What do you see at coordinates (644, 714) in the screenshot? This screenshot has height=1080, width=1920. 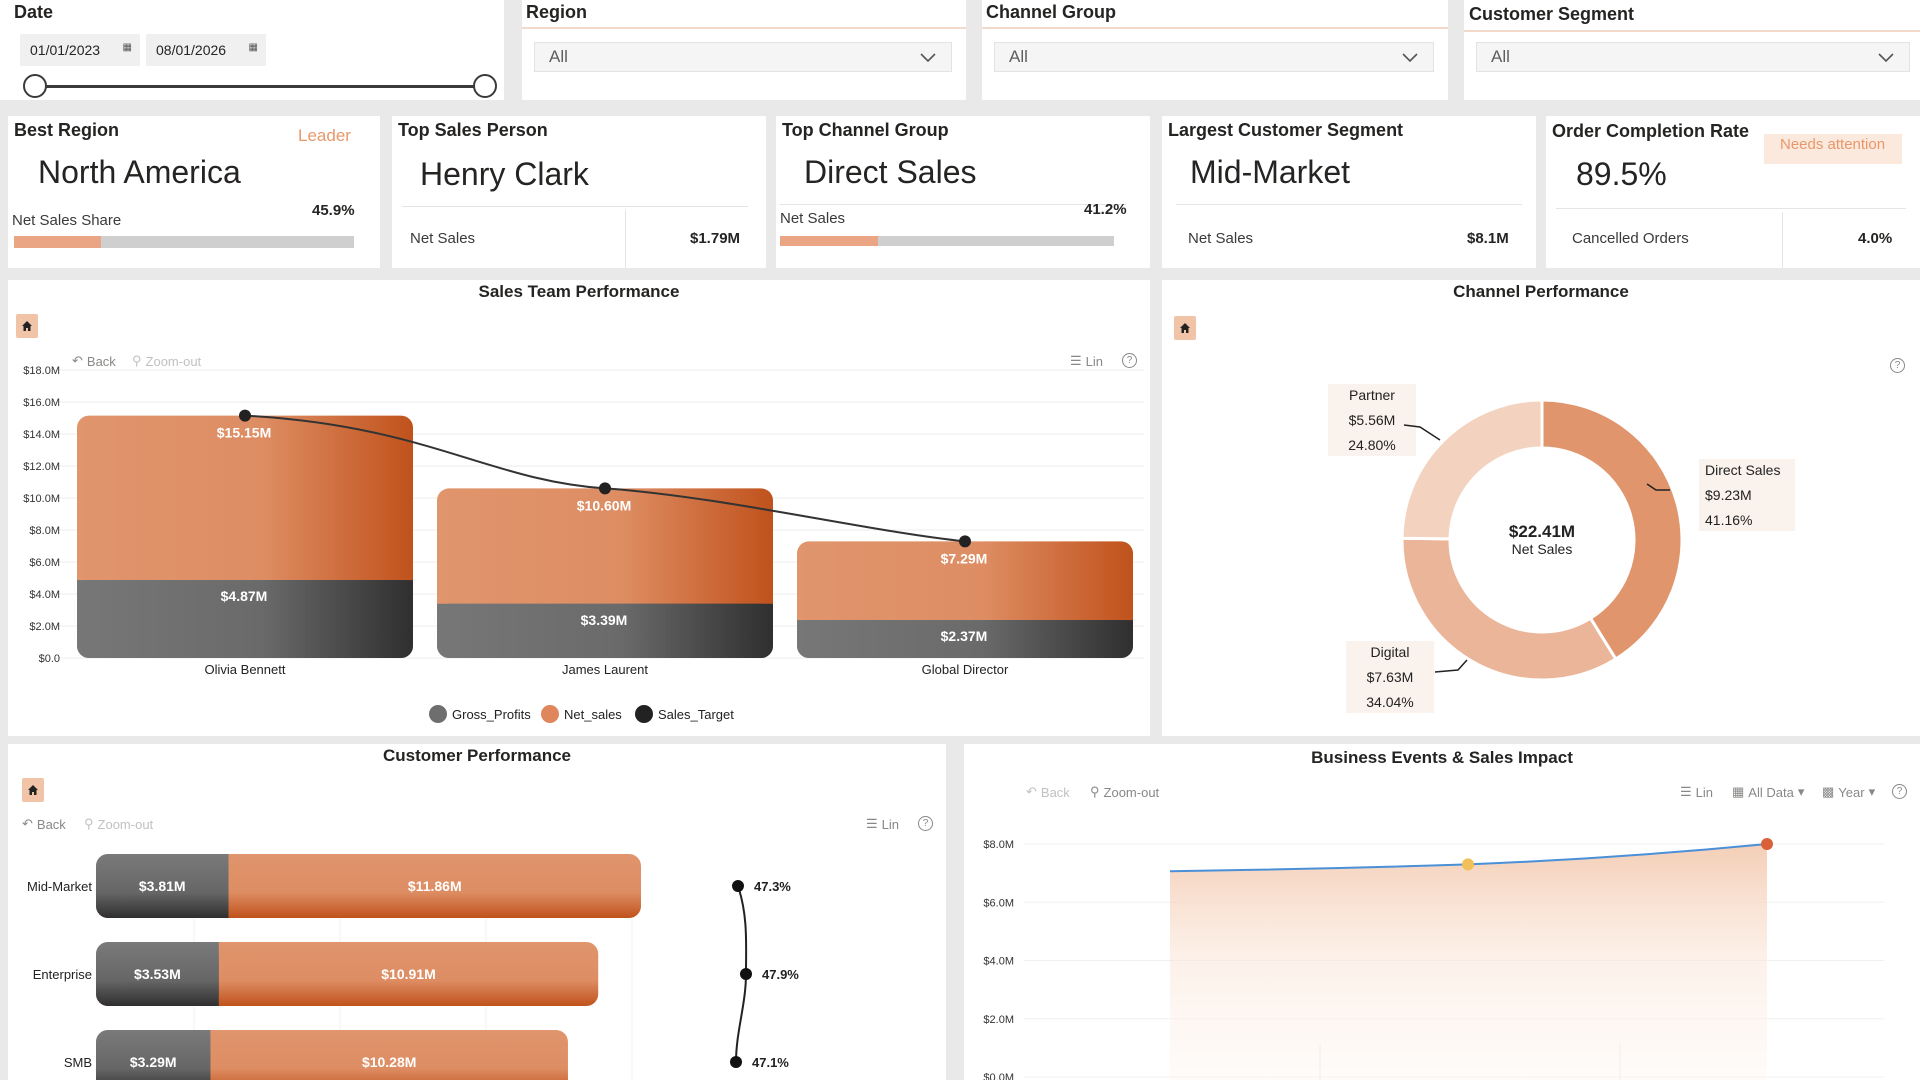 I see `legend-marker` at bounding box center [644, 714].